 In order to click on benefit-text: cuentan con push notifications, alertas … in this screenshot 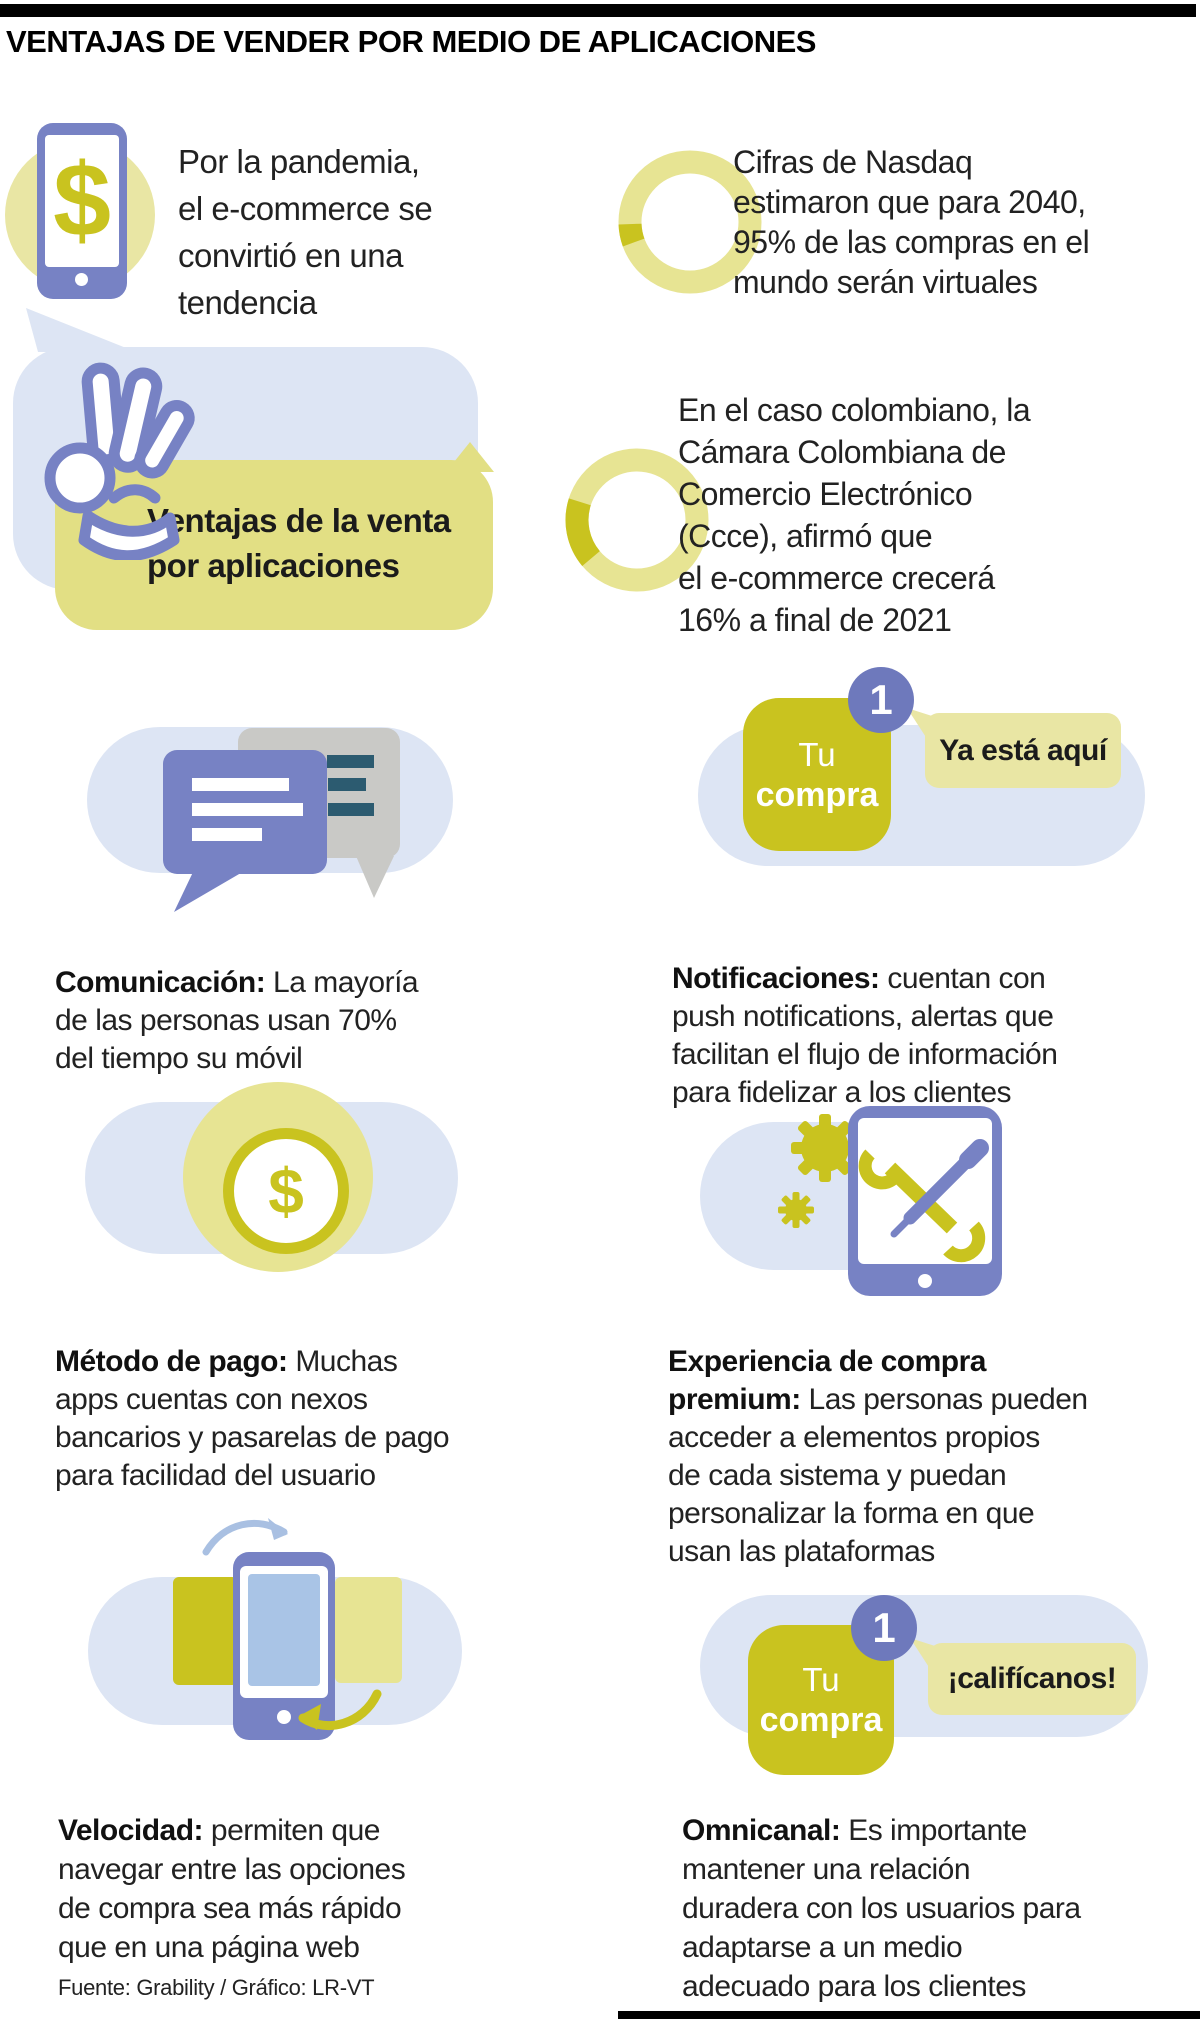, I will do `click(865, 1035)`.